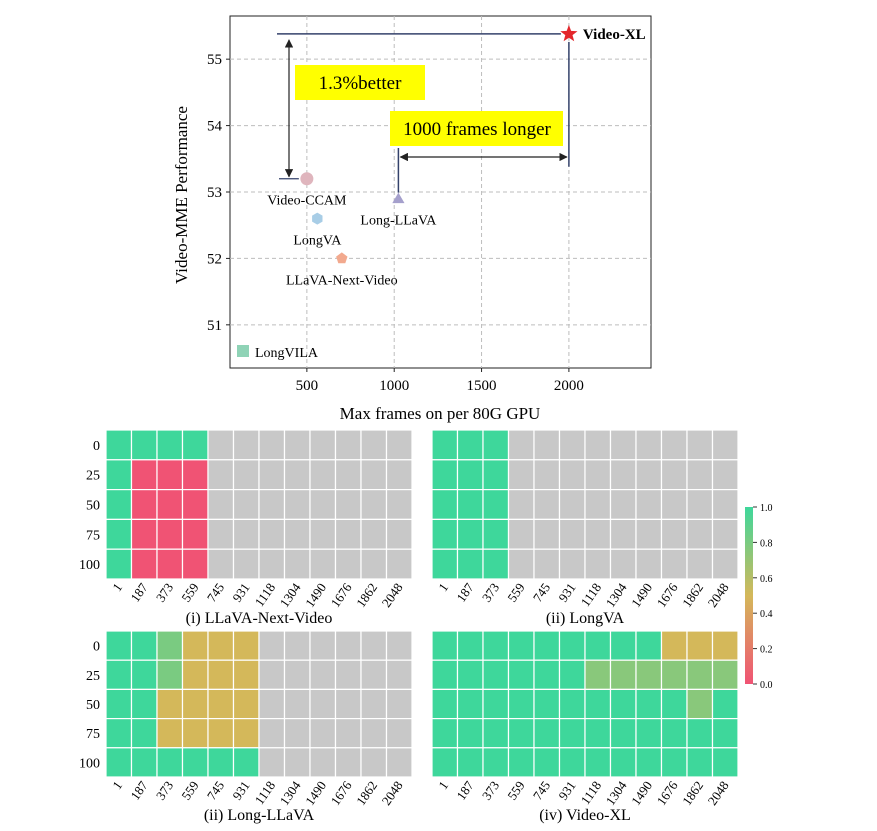 This screenshot has width=877, height=831. What do you see at coordinates (117, 785) in the screenshot?
I see `heatmap-x-tick-label: 1` at bounding box center [117, 785].